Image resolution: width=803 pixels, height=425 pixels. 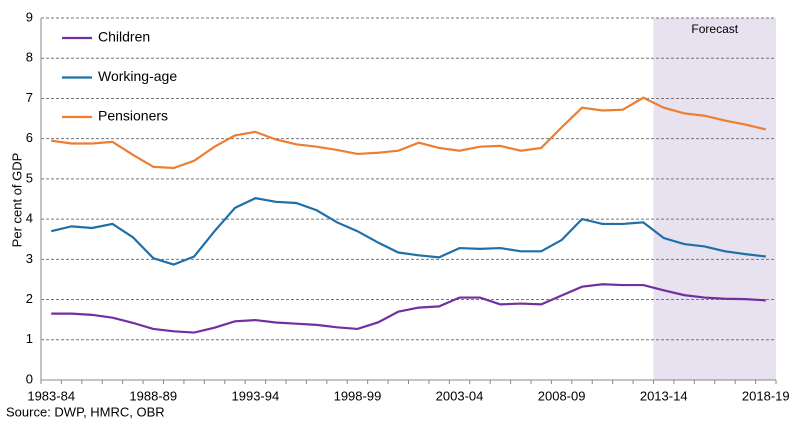 I want to click on y-tick-label: 0, so click(x=29, y=378).